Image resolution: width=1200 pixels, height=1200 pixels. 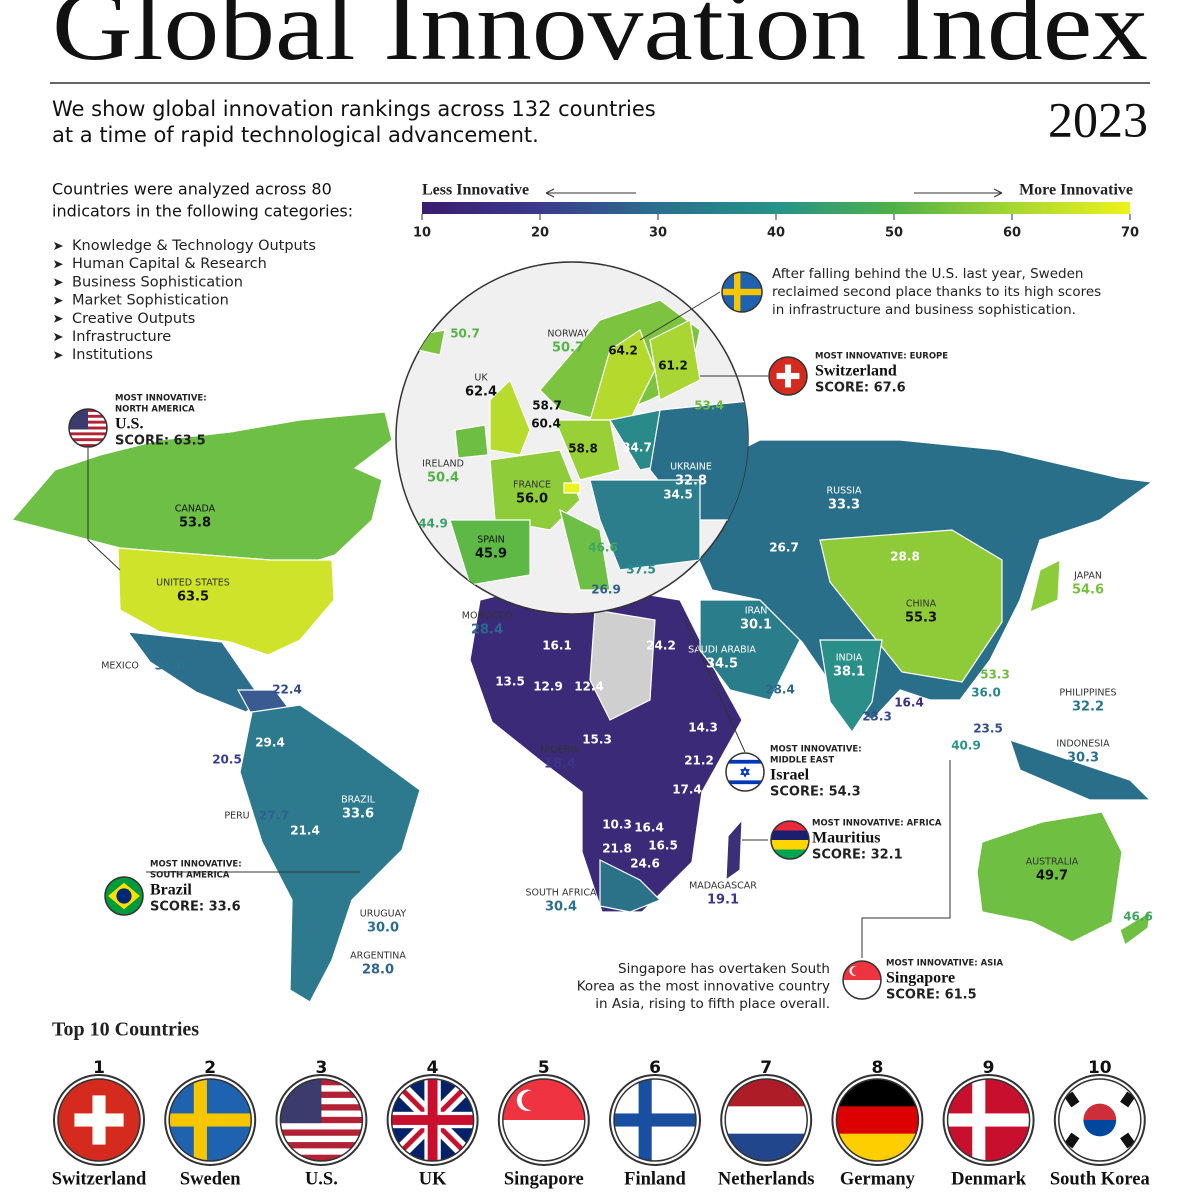 What do you see at coordinates (568, 348) in the screenshot?
I see `country-score: 50.7` at bounding box center [568, 348].